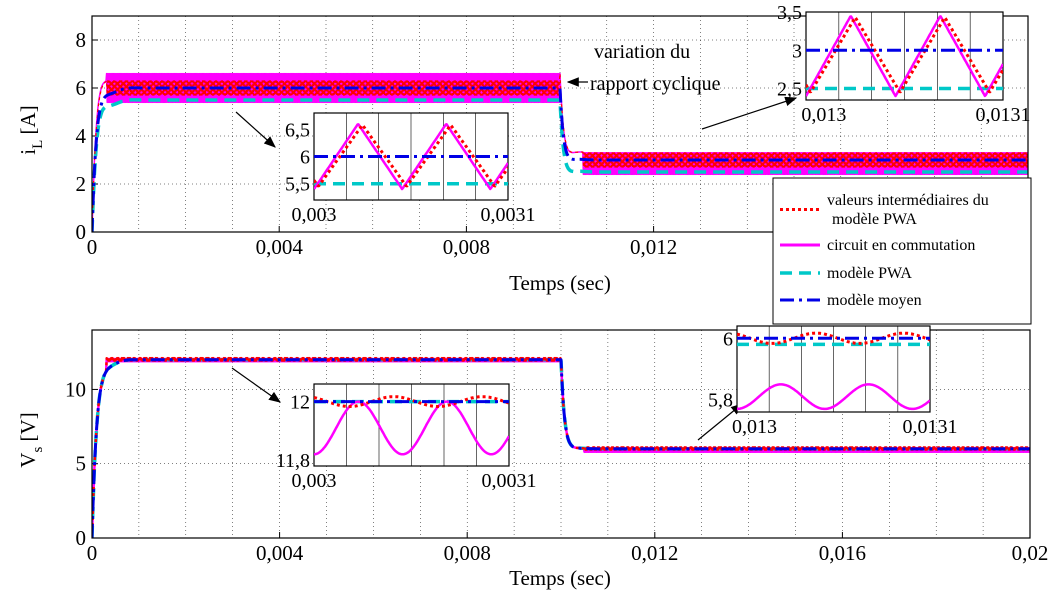  What do you see at coordinates (655, 84) in the screenshot?
I see `annotation-line-2: rapport cyclique` at bounding box center [655, 84].